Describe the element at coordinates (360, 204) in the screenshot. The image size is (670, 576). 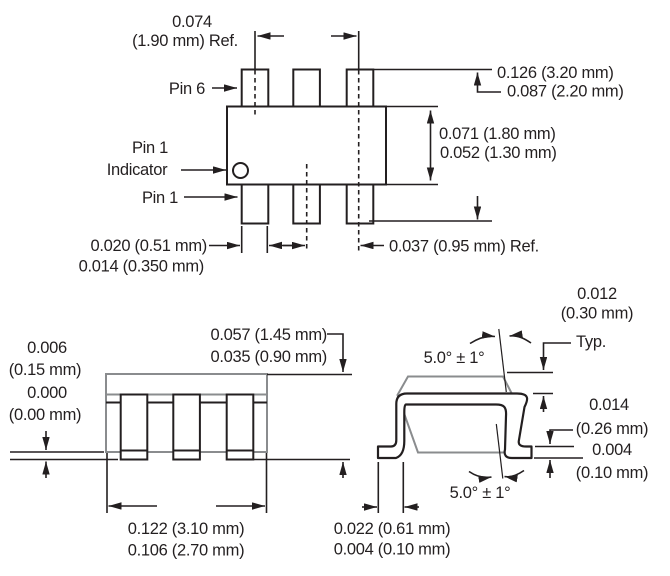
I see `pin-3-pad` at that location.